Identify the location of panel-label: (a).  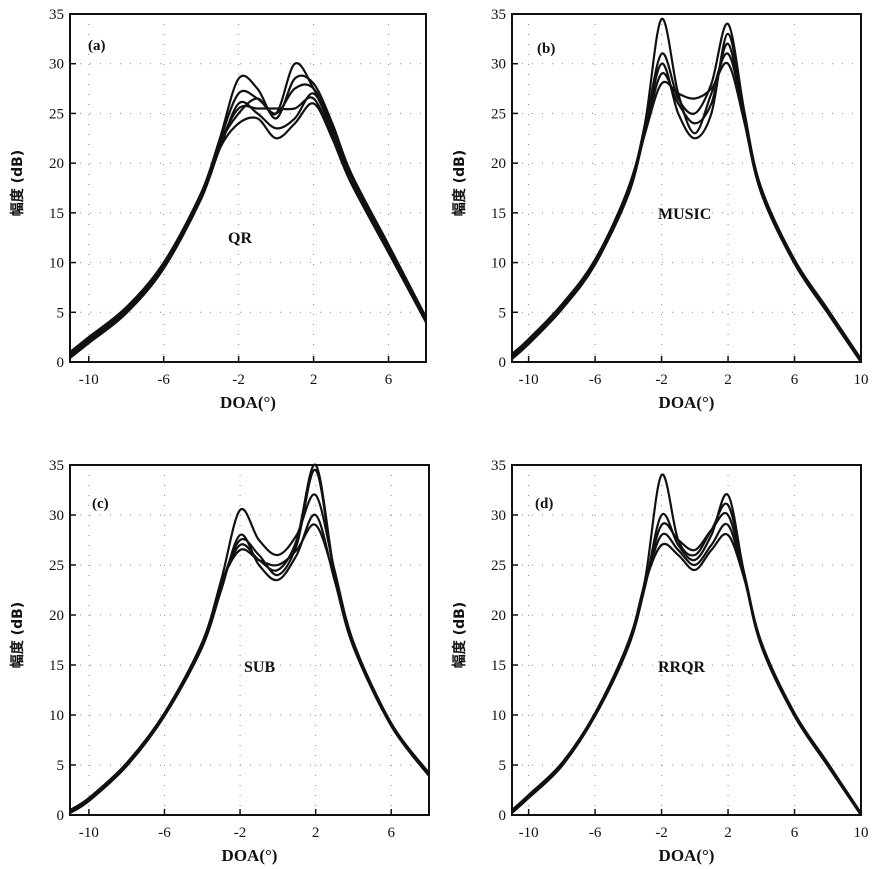
(97, 46).